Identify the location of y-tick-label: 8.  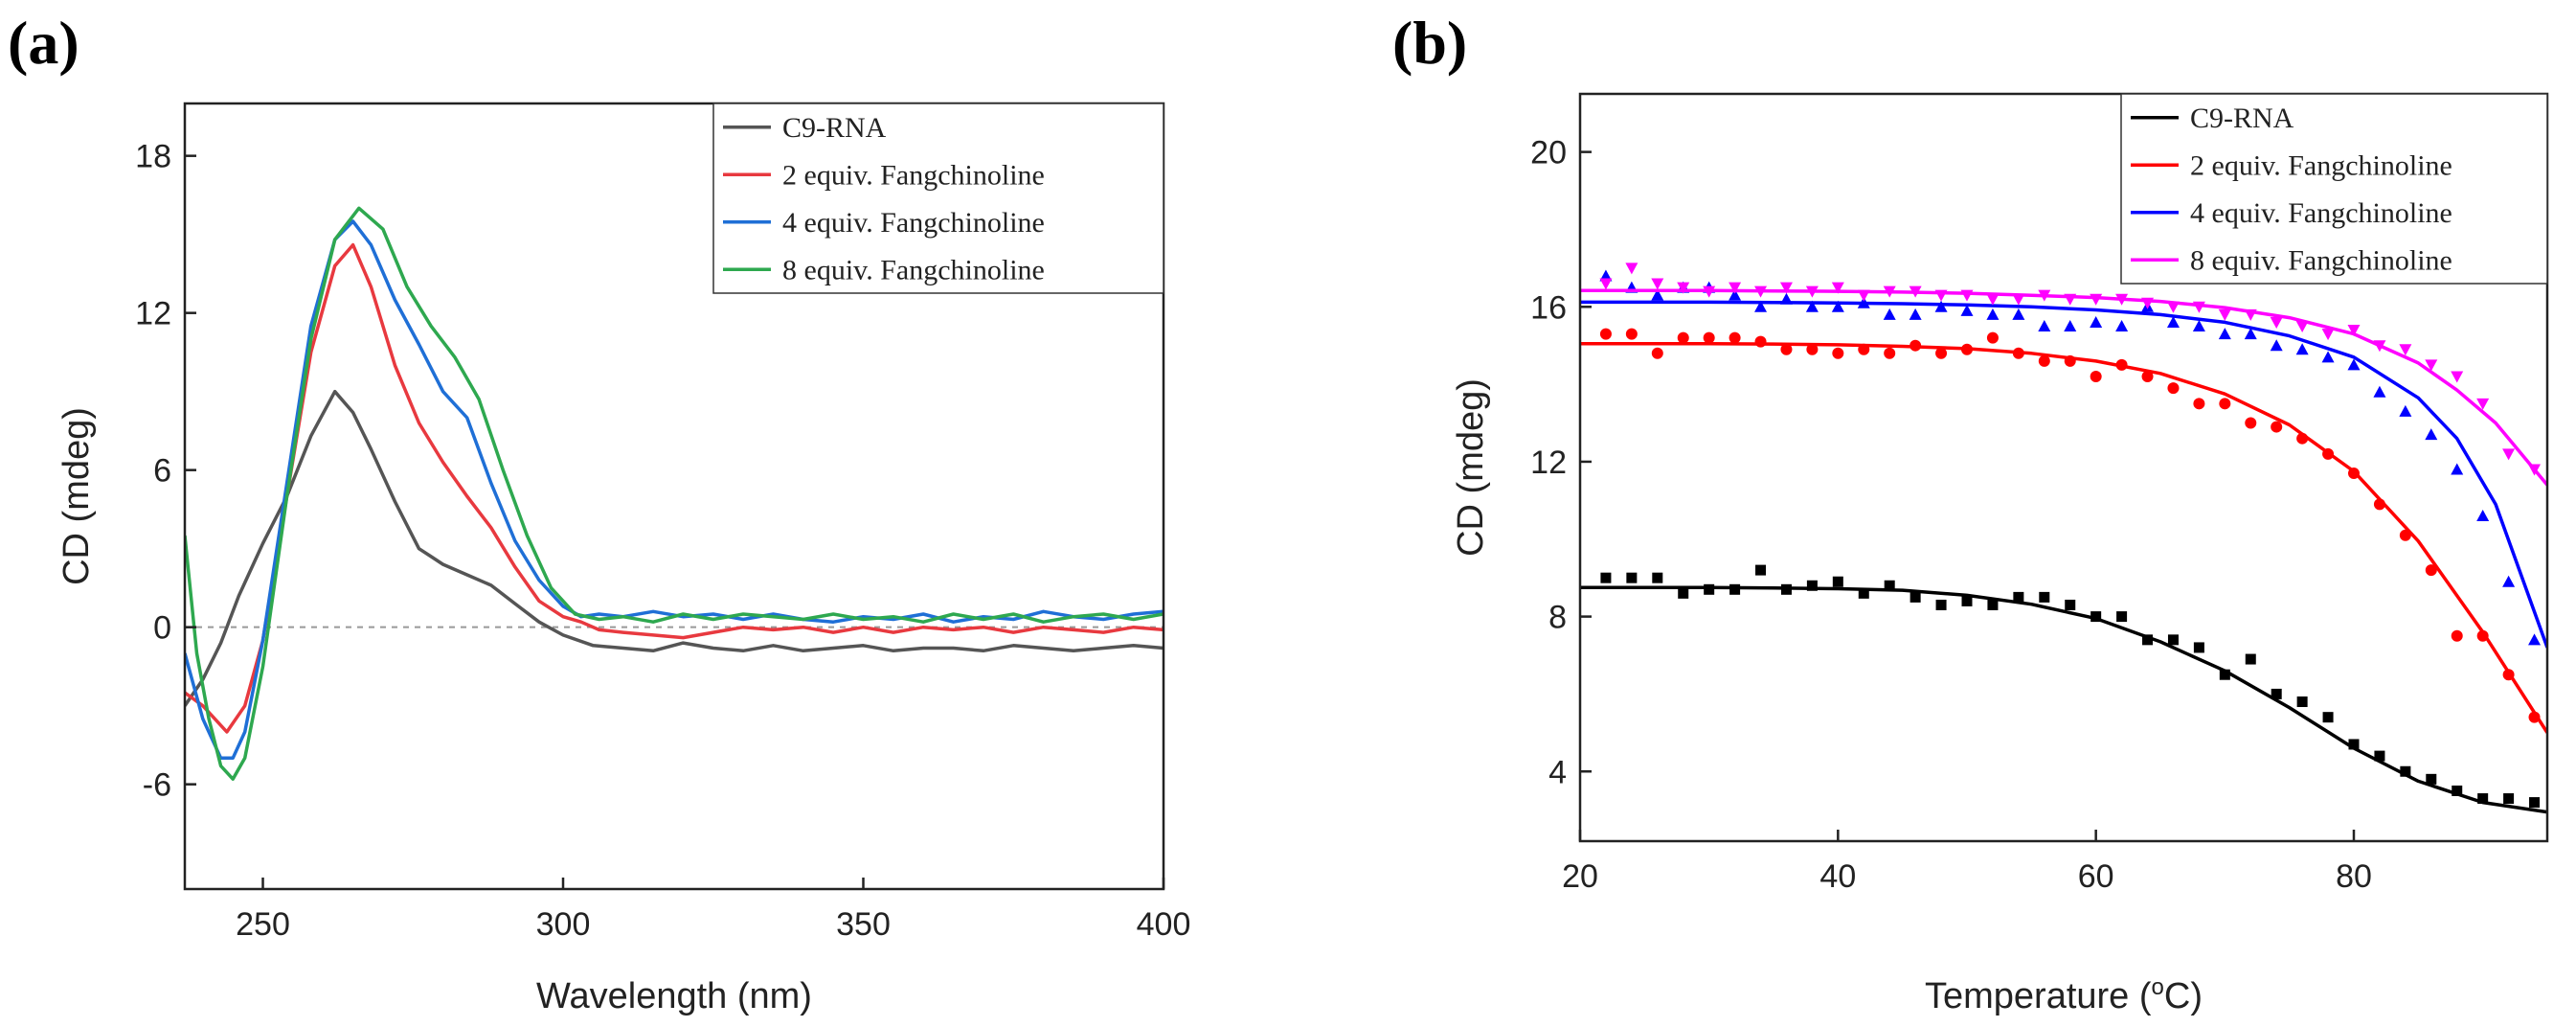
(1557, 618).